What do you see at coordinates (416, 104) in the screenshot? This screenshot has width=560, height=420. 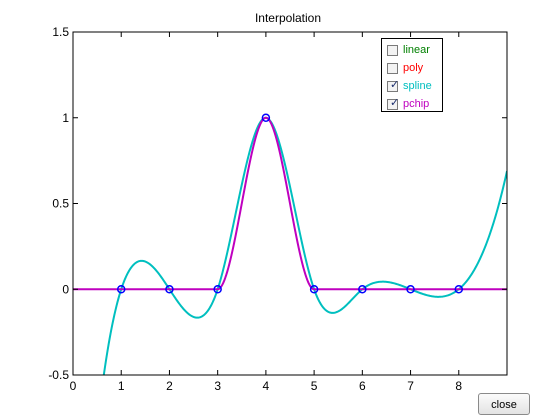 I see `legend-label-pchip: pchip` at bounding box center [416, 104].